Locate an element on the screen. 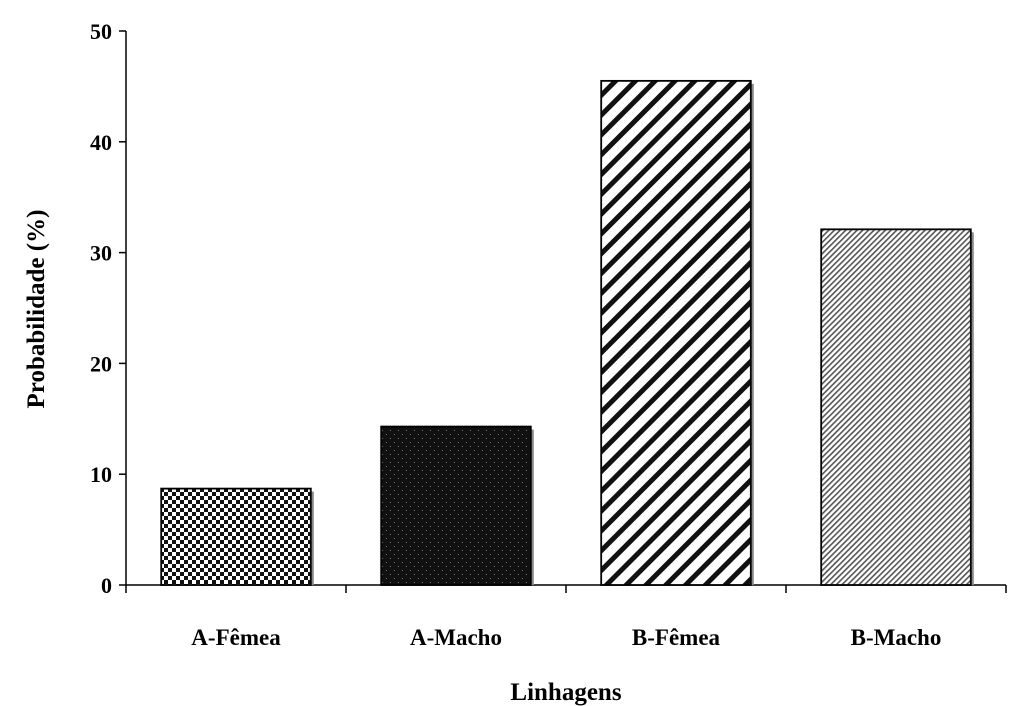  y-tick-label: 20 is located at coordinates (101, 363).